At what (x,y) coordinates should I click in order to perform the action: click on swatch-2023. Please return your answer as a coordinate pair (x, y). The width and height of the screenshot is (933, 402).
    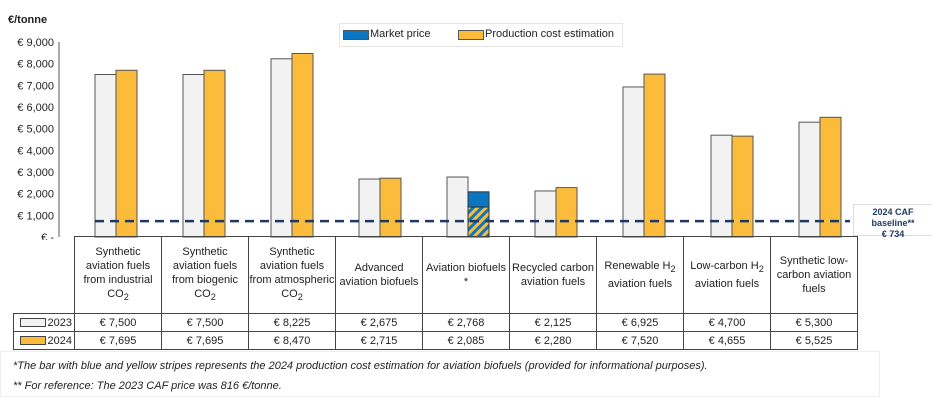
    Looking at the image, I should click on (32, 323).